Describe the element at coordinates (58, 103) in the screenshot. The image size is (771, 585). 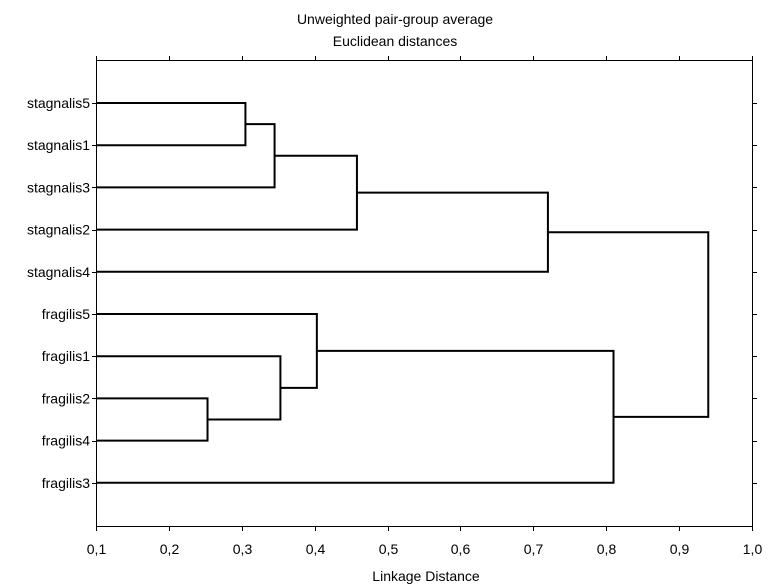
I see `leaf-label: stagnalis5` at that location.